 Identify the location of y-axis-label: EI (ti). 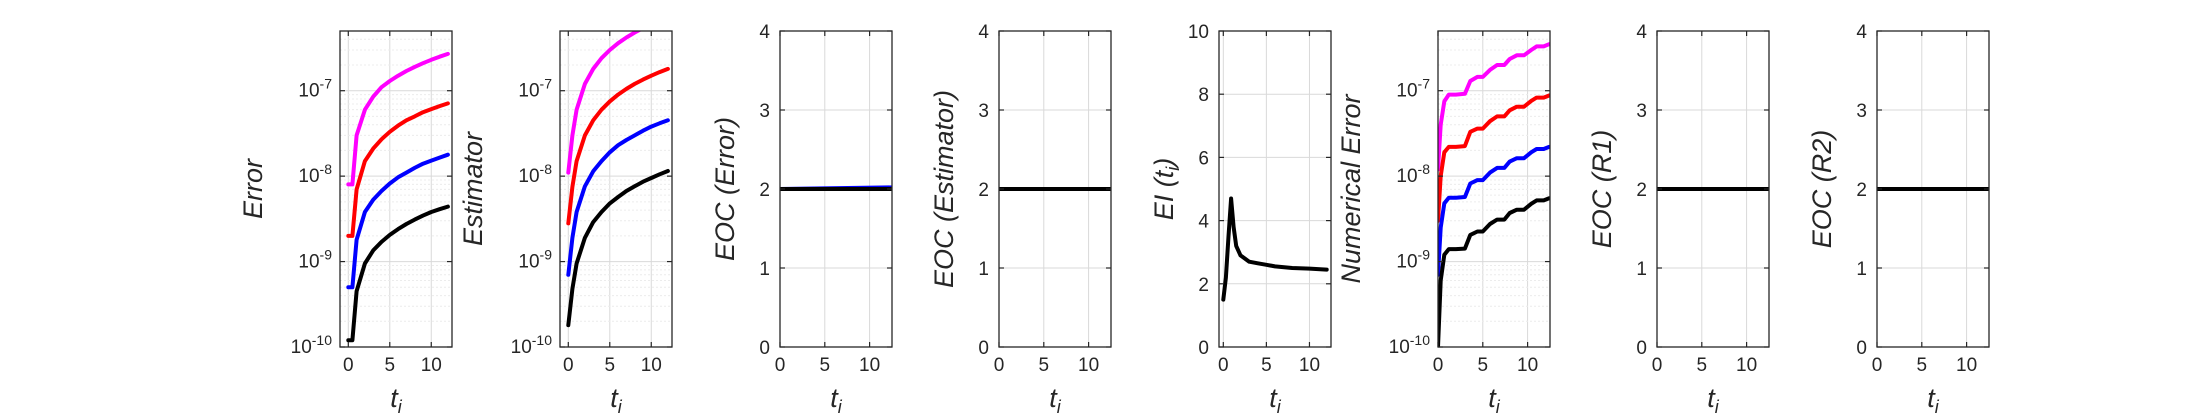
(1166, 189).